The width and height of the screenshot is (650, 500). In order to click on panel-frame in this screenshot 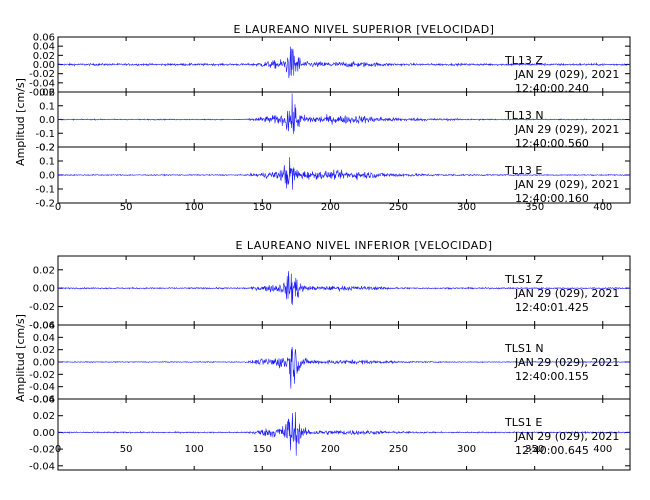, I will do `click(344, 434)`.